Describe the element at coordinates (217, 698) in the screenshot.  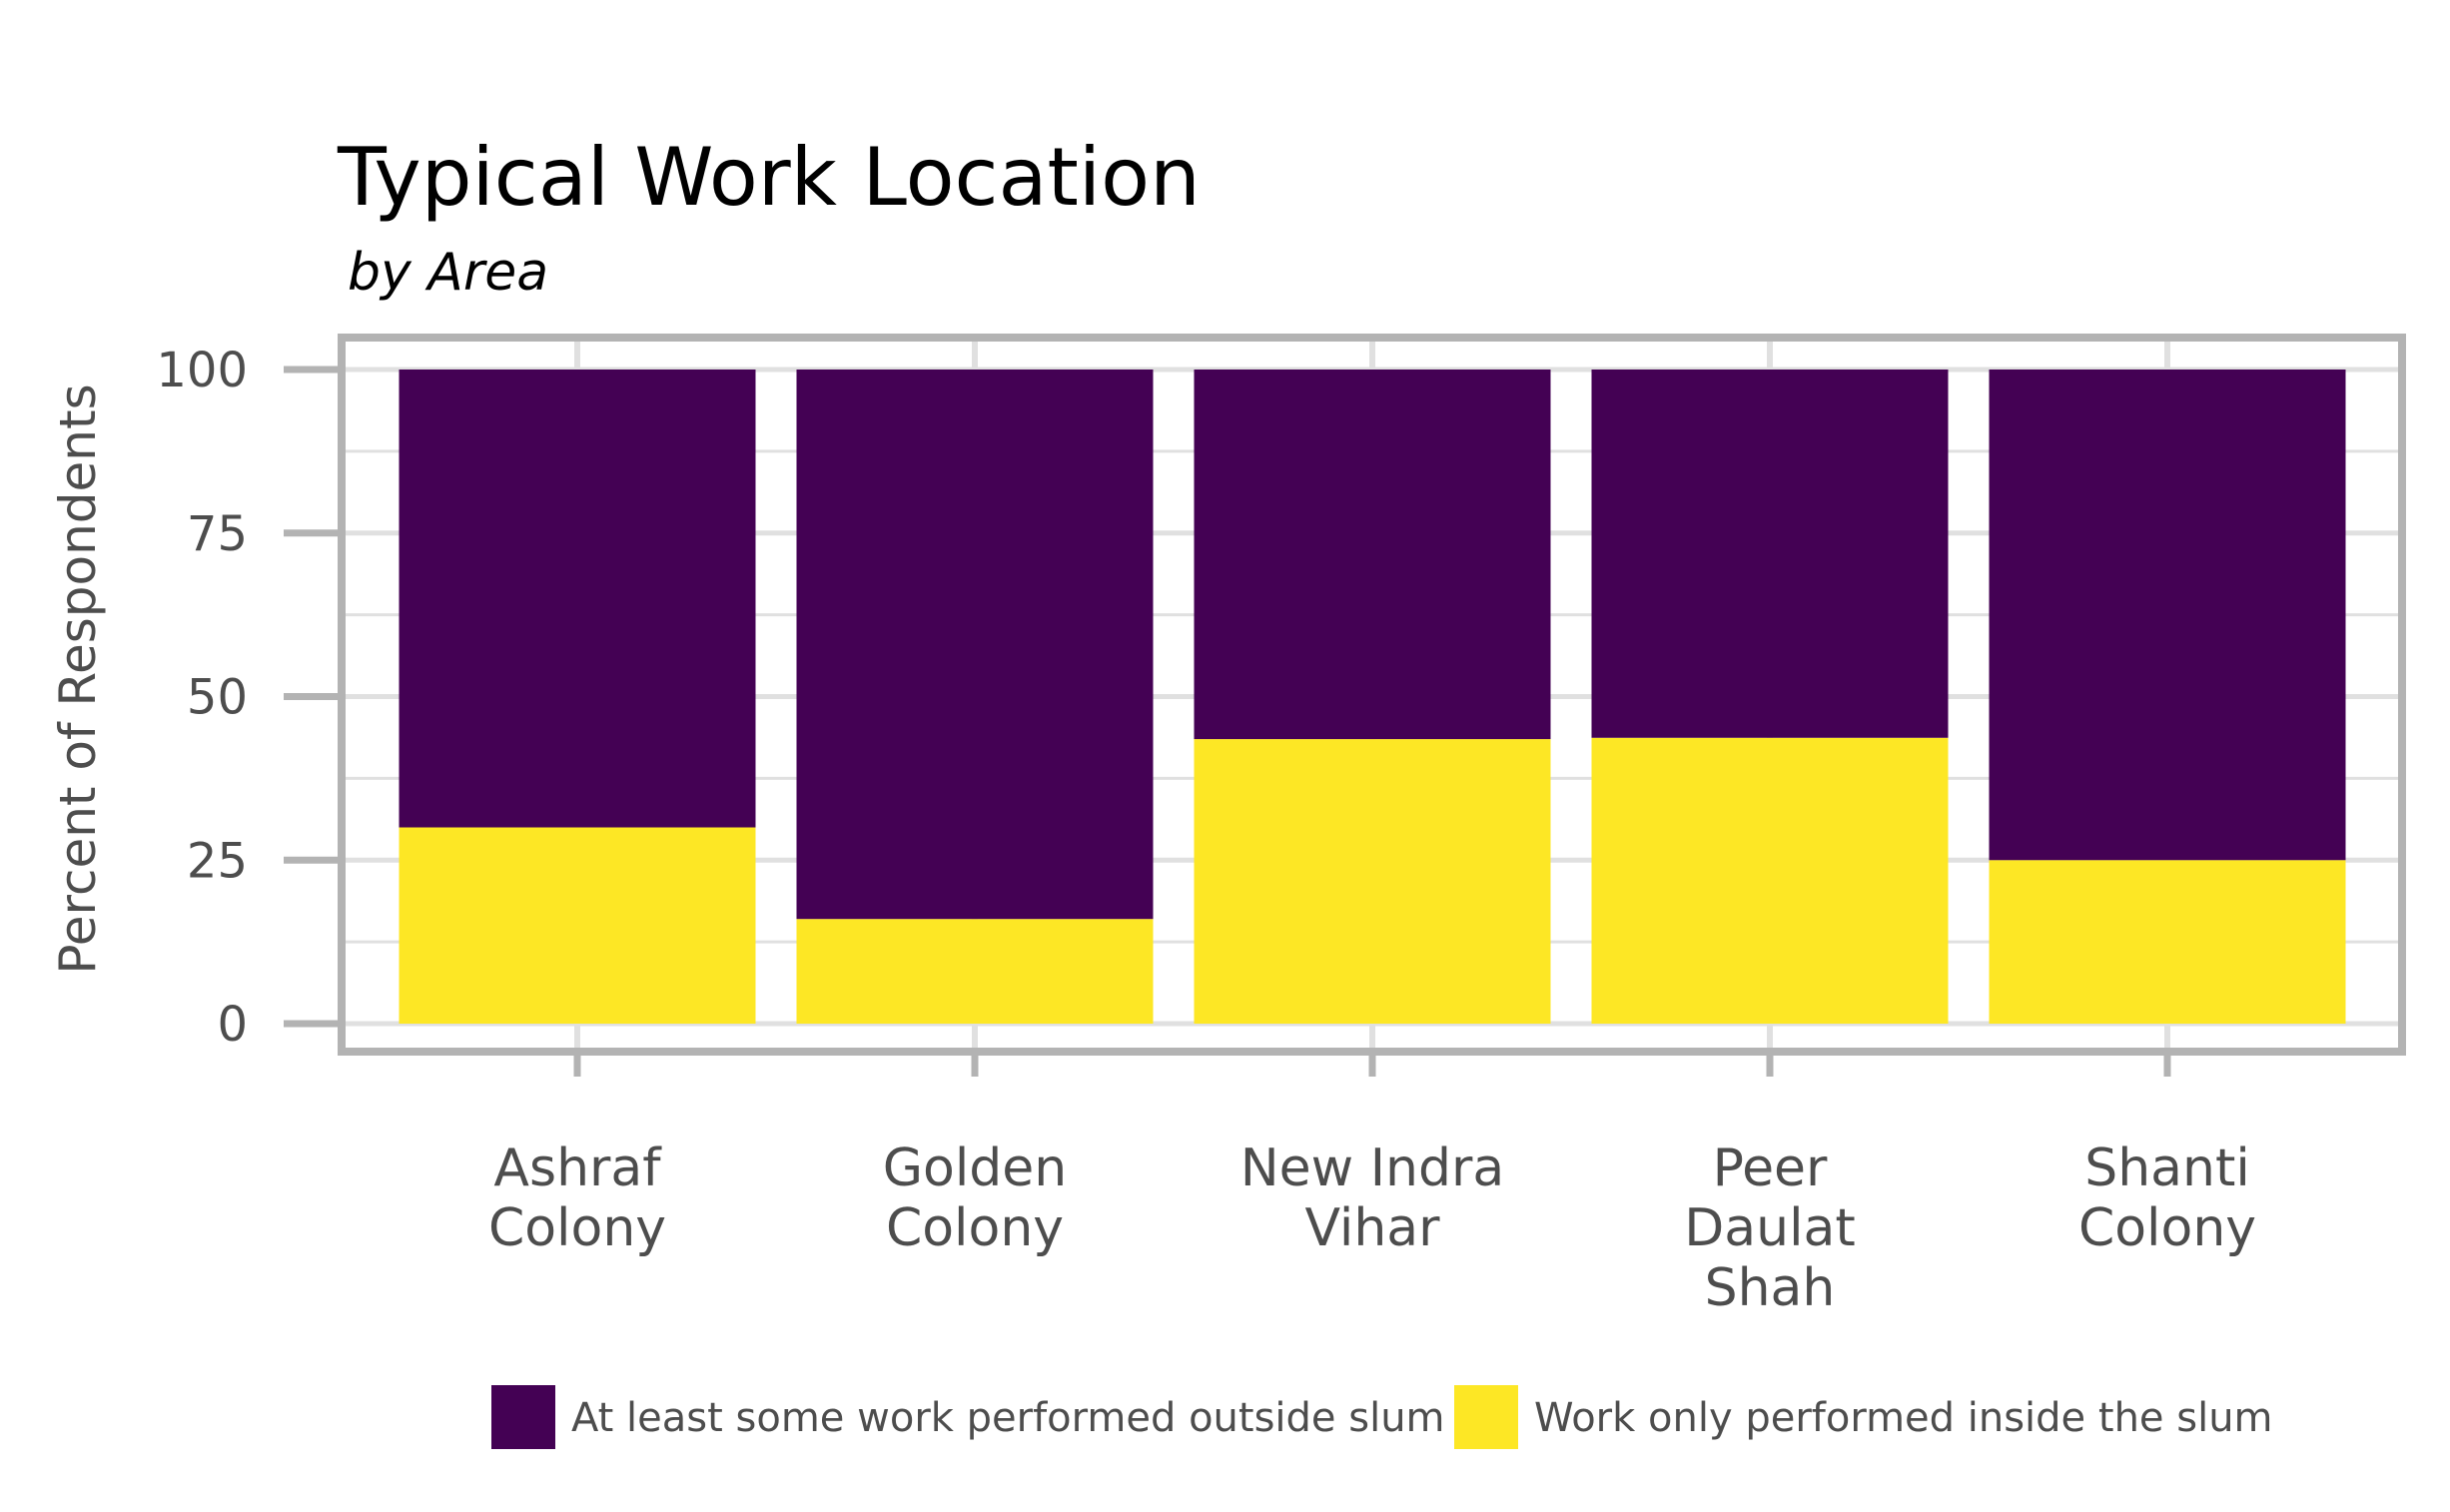
I see `y-tick-label: 50` at that location.